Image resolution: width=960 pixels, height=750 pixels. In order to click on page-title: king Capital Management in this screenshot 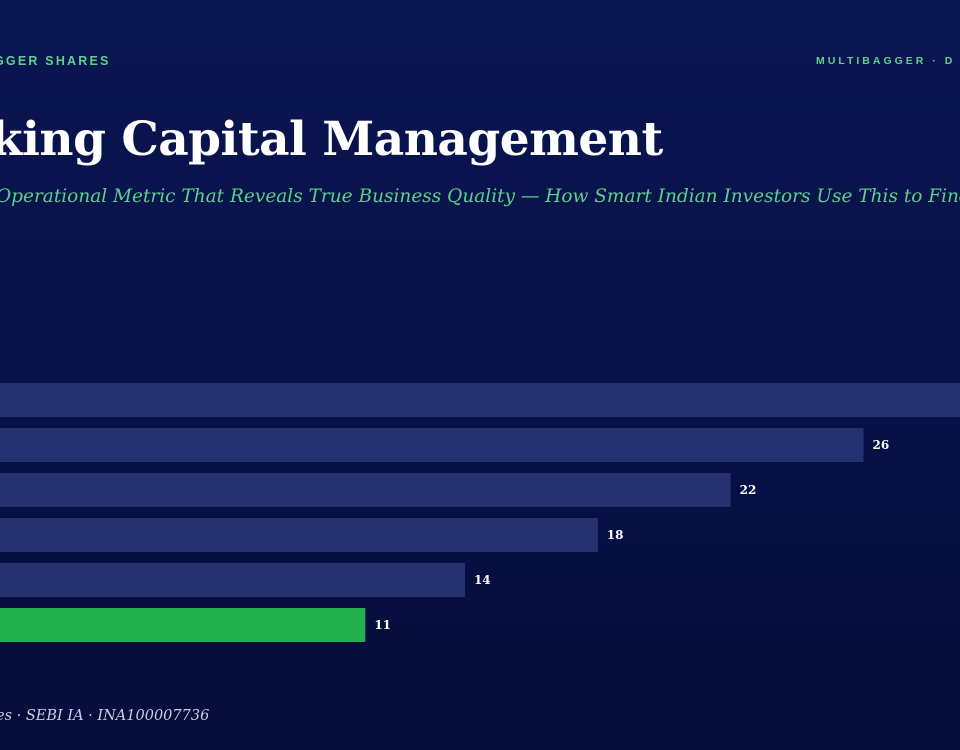, I will do `click(331, 139)`.